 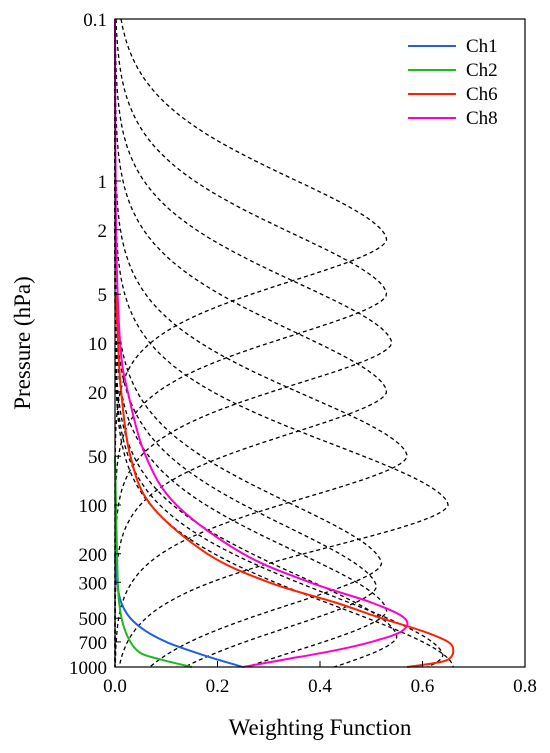 I want to click on series-line-ch2, so click(x=153, y=562).